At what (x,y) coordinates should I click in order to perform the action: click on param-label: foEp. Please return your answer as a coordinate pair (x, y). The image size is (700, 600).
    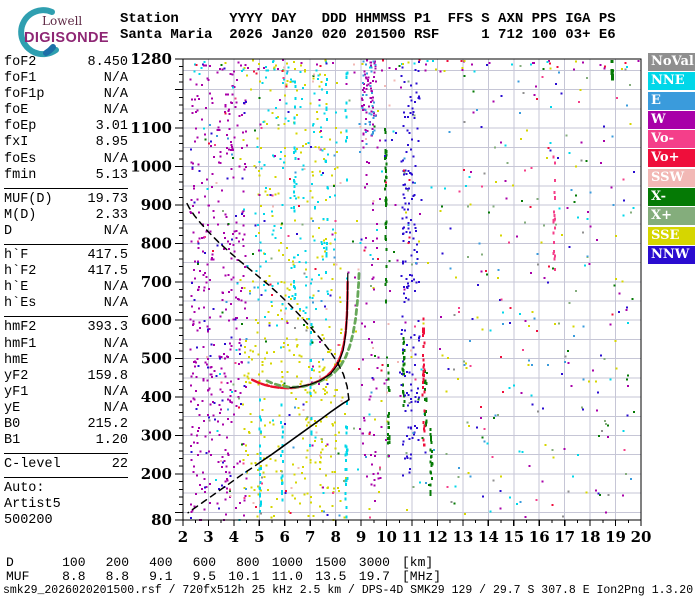
    Looking at the image, I should click on (20, 127).